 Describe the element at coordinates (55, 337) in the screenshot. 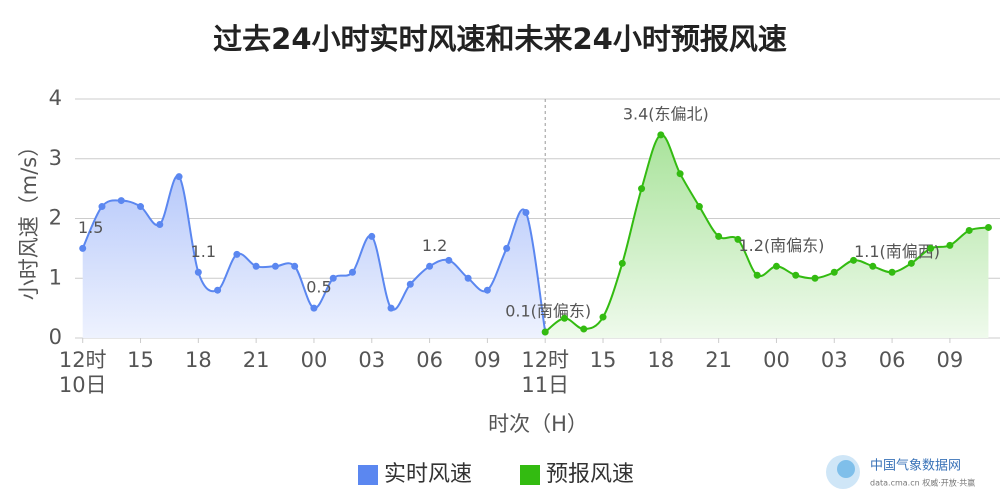

I see `y-tick-label: 0` at that location.